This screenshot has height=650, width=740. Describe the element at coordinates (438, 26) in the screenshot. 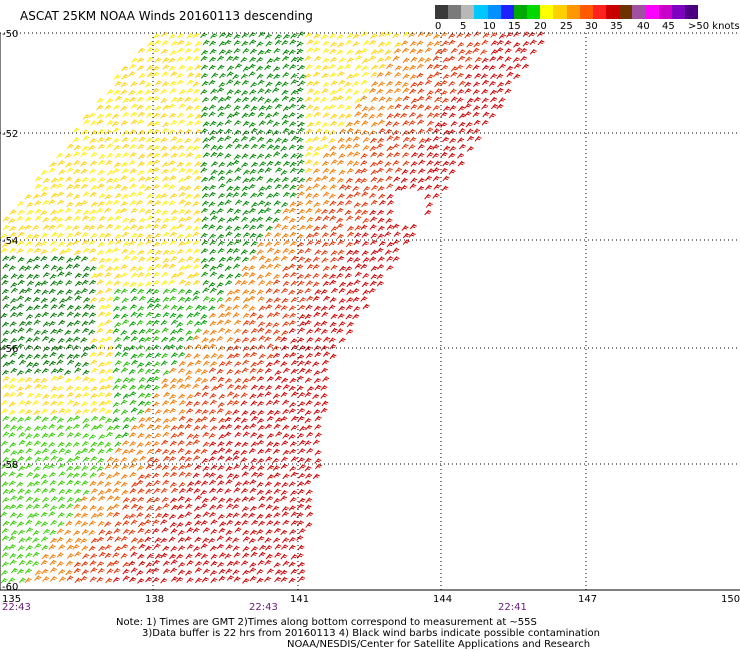

I see `colorbar-label: 0` at that location.